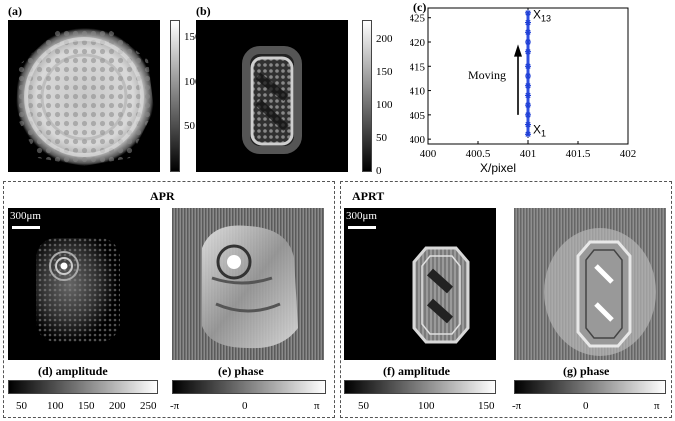  I want to click on apr-phase-colorbar, so click(249, 387).